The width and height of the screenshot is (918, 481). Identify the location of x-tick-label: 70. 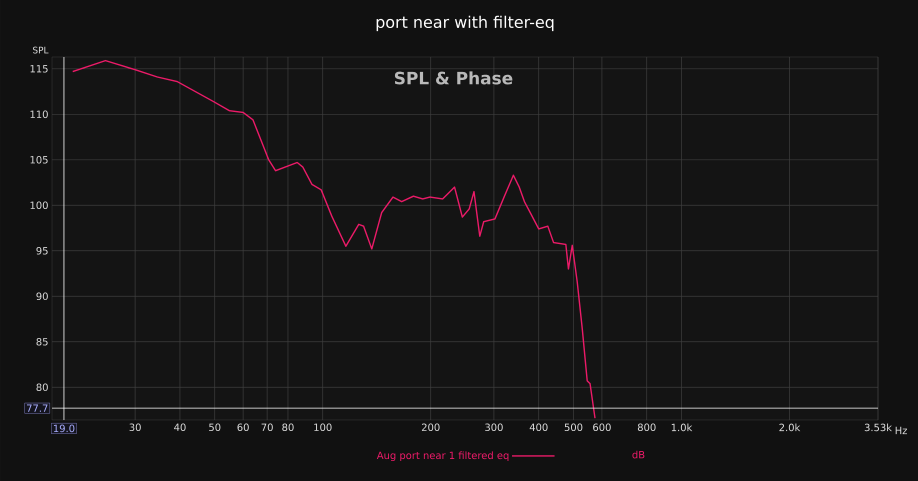
(267, 427).